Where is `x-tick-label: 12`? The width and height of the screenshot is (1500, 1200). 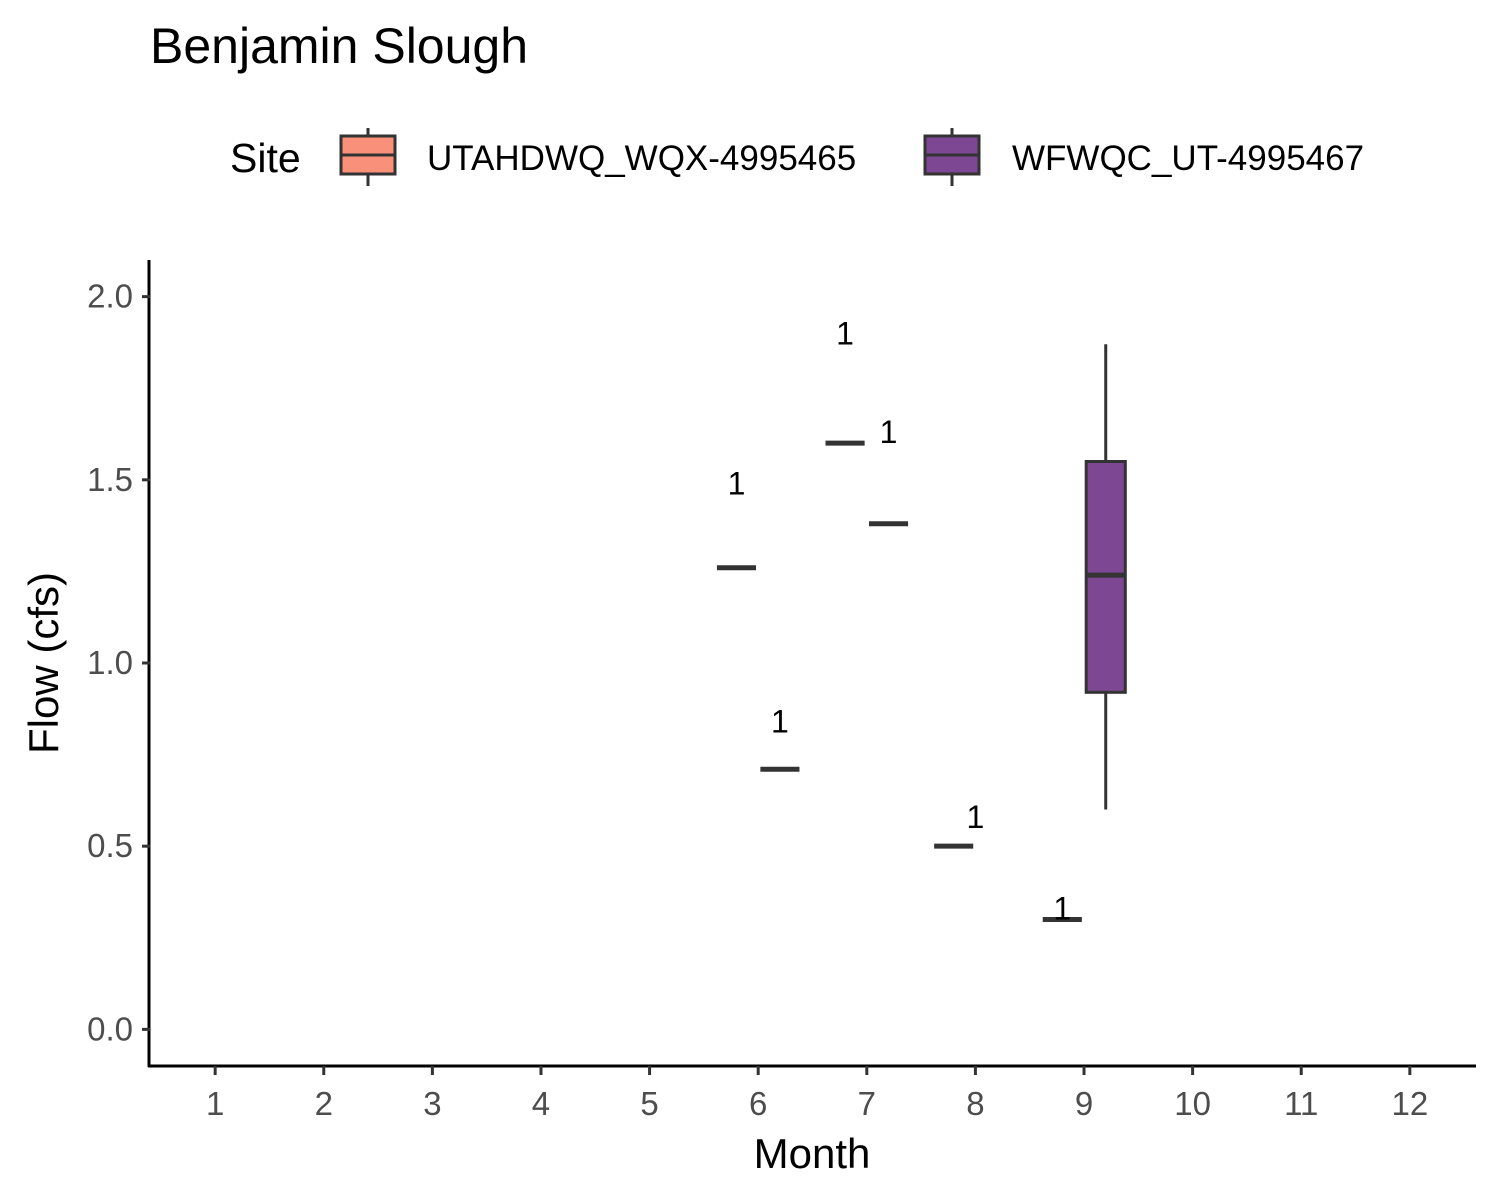 x-tick-label: 12 is located at coordinates (1409, 1103).